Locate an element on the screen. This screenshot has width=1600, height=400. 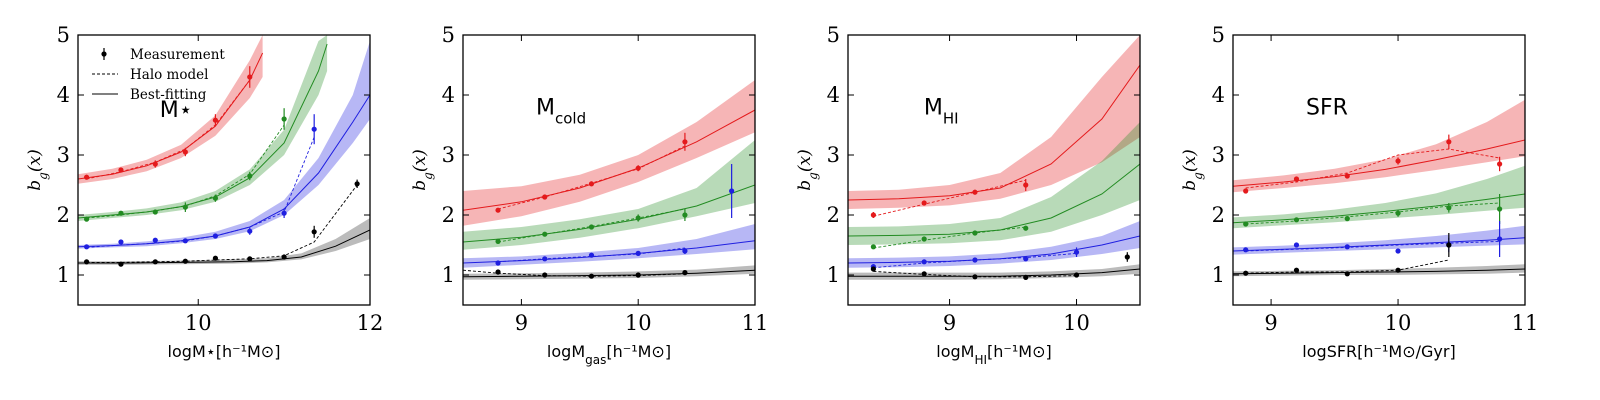
legend: Measurement Halo model Best-fitting is located at coordinates (158, 75).